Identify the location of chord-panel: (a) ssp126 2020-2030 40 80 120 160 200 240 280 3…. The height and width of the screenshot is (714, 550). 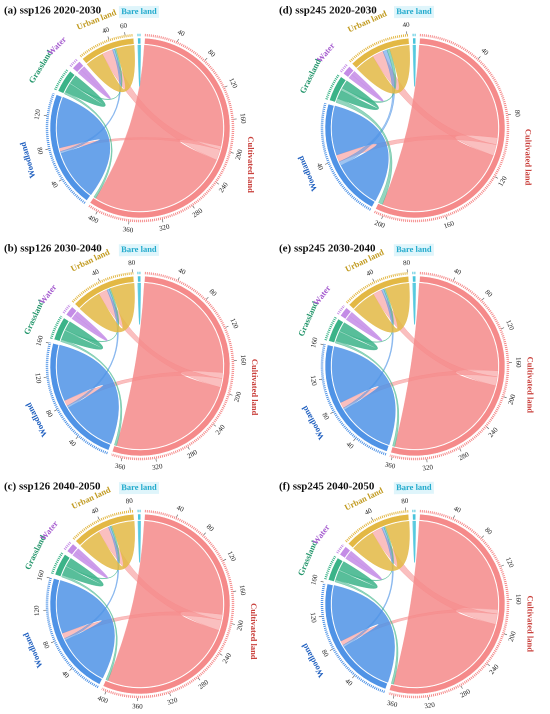
(130, 120).